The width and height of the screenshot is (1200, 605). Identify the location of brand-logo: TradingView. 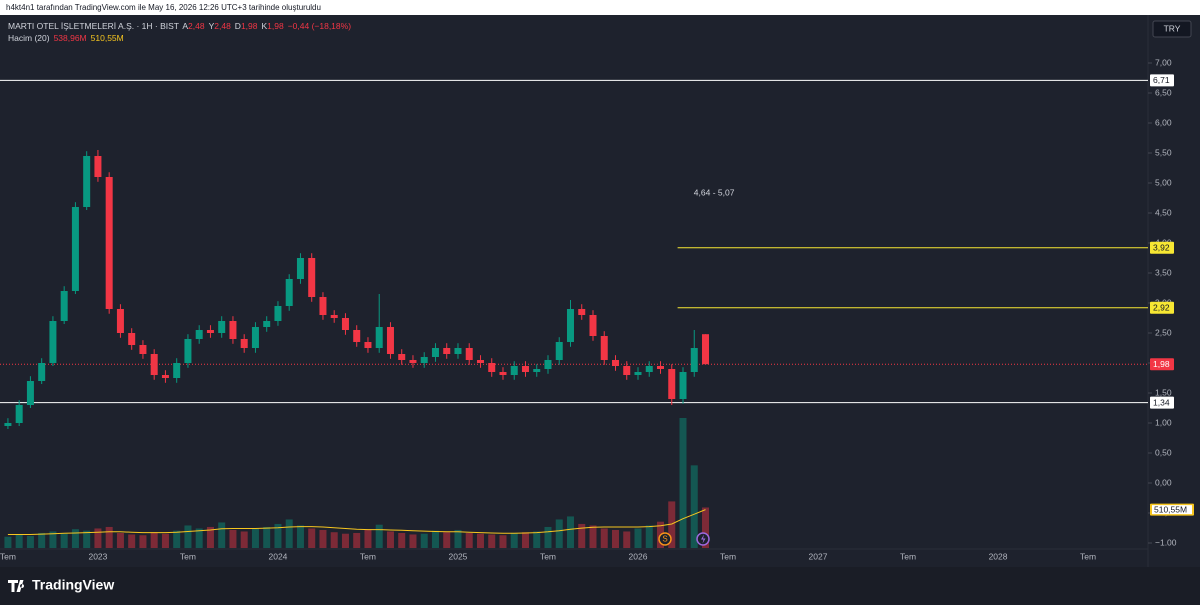
(61, 585).